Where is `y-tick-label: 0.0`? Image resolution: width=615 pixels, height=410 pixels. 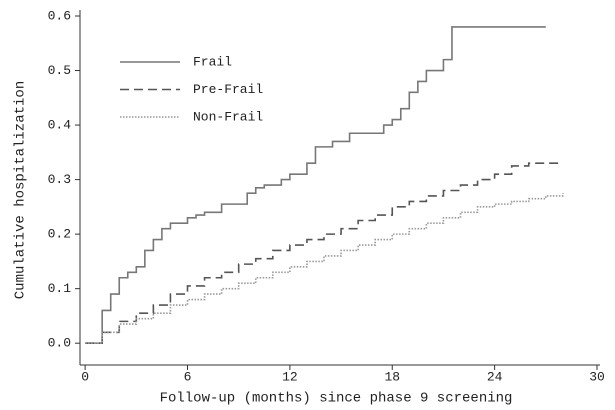 y-tick-label: 0.0 is located at coordinates (59, 343).